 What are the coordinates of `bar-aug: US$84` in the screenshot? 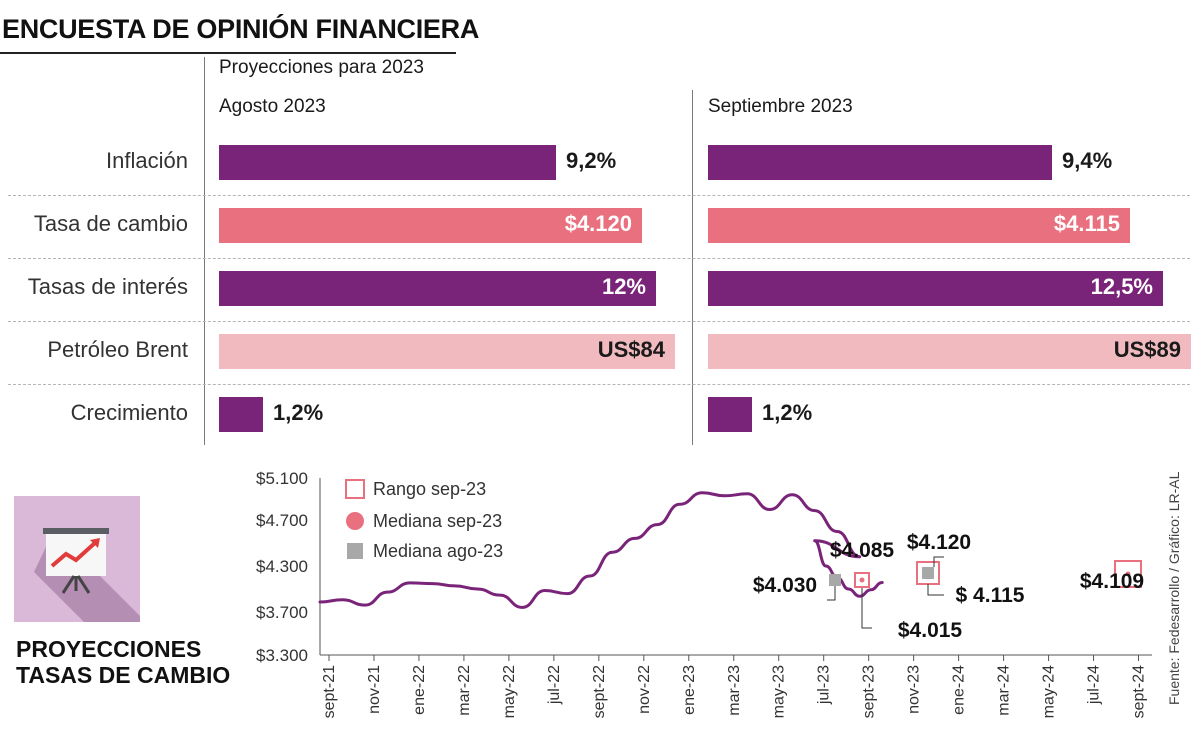 It's located at (447, 351).